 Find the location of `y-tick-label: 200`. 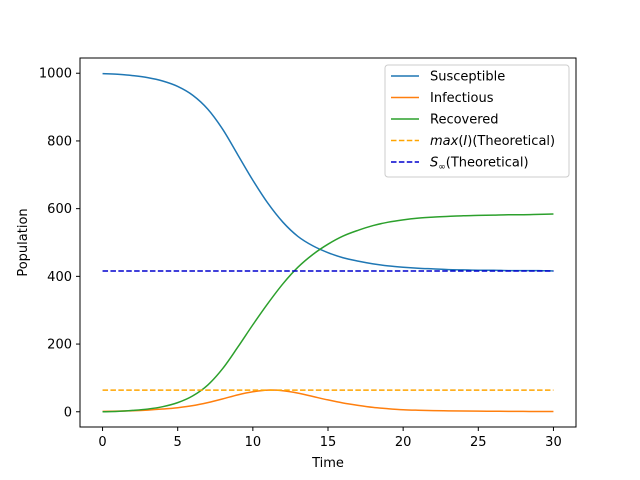

y-tick-label: 200 is located at coordinates (59, 345).